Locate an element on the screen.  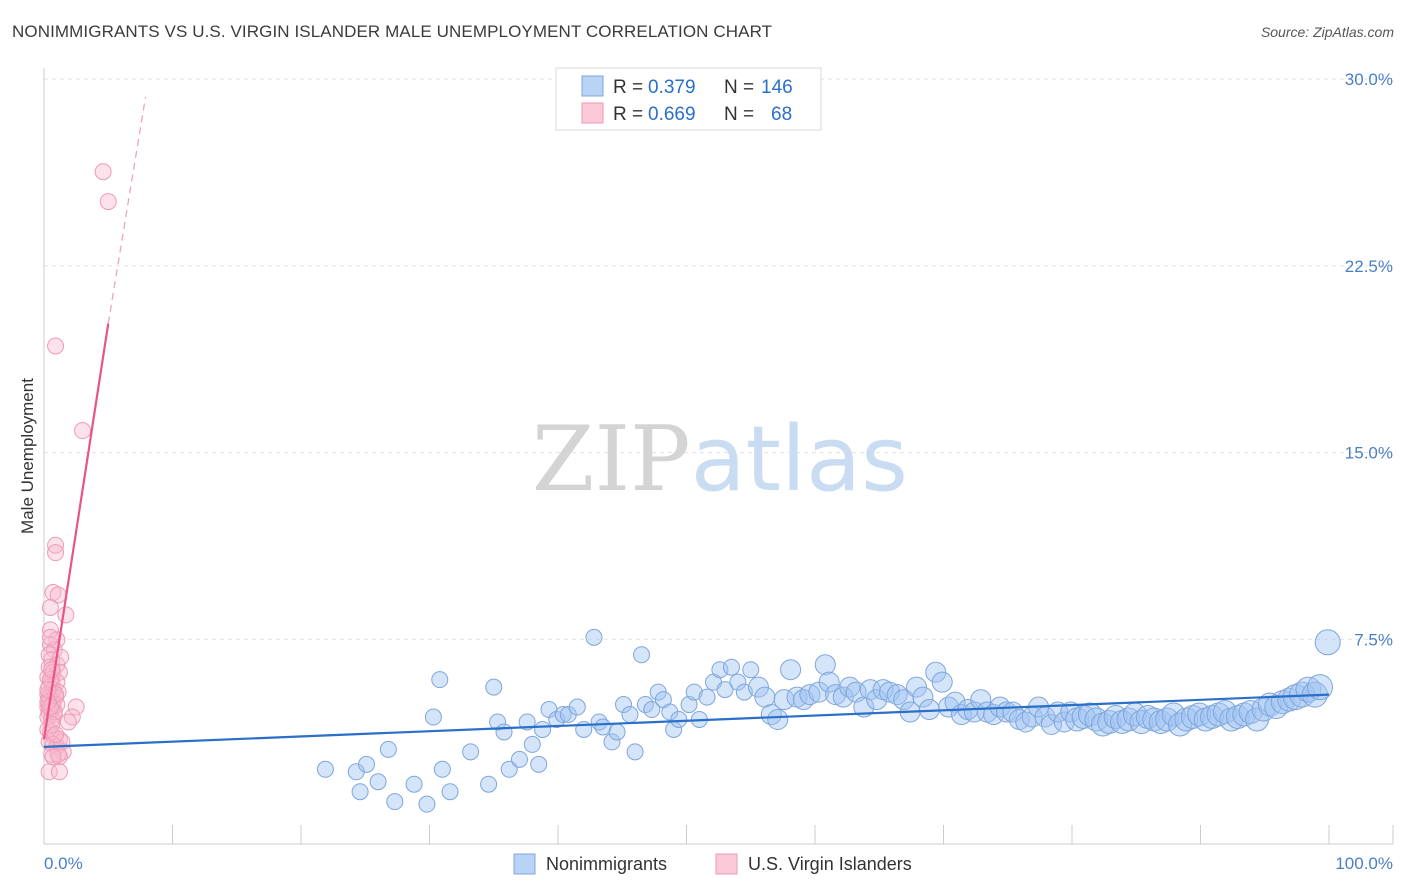
y-tick-label-3: 30.0% is located at coordinates (1369, 79).